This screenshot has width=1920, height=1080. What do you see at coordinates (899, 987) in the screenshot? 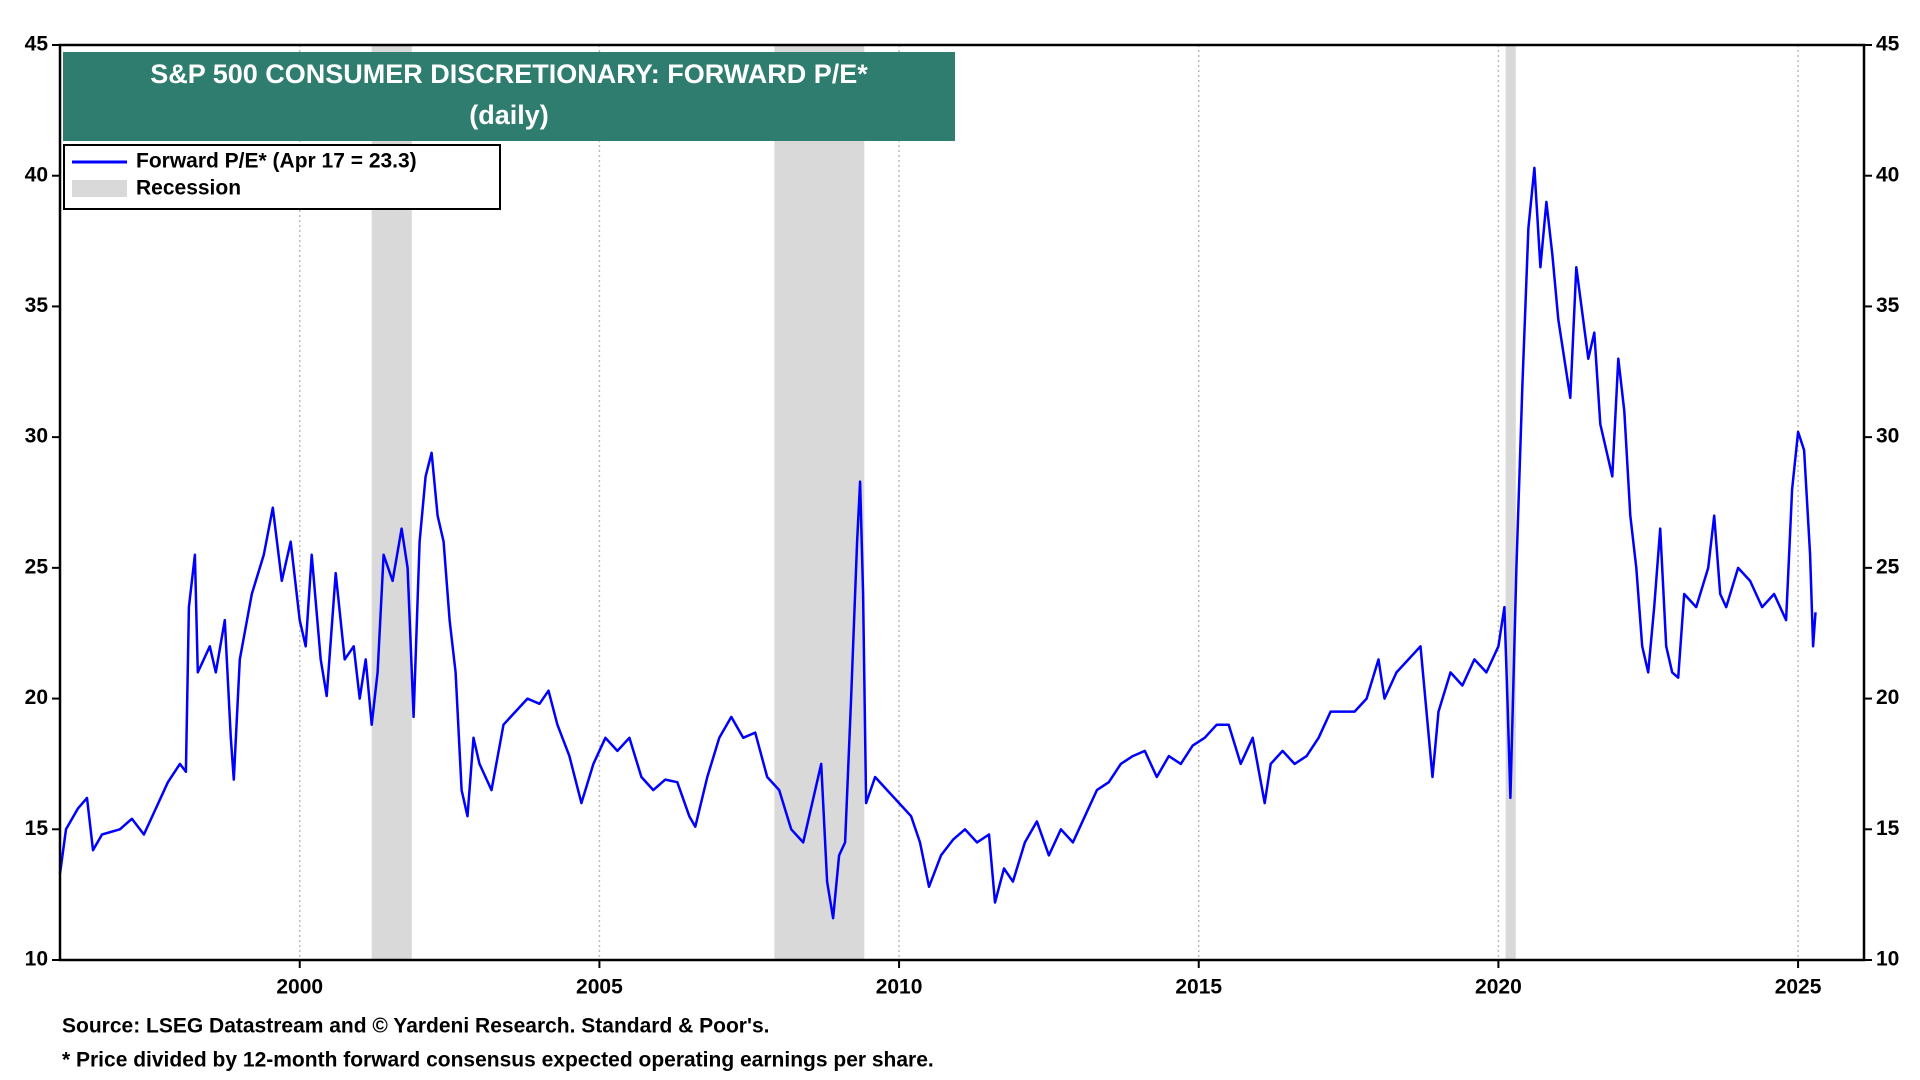
I see `x-tick-label: 2010` at bounding box center [899, 987].